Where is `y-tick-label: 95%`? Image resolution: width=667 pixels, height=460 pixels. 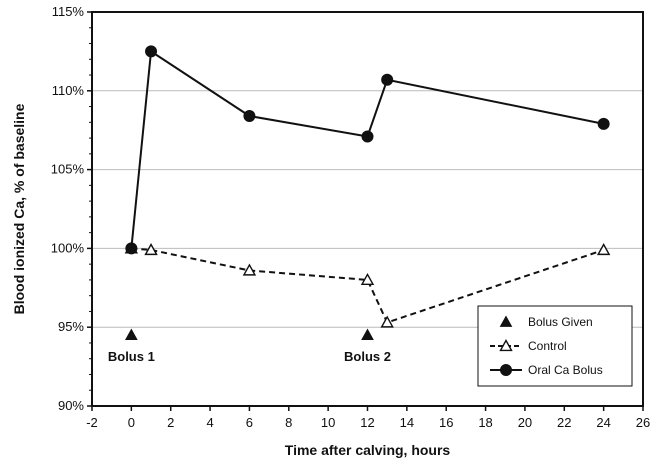 y-tick-label: 95% is located at coordinates (71, 326).